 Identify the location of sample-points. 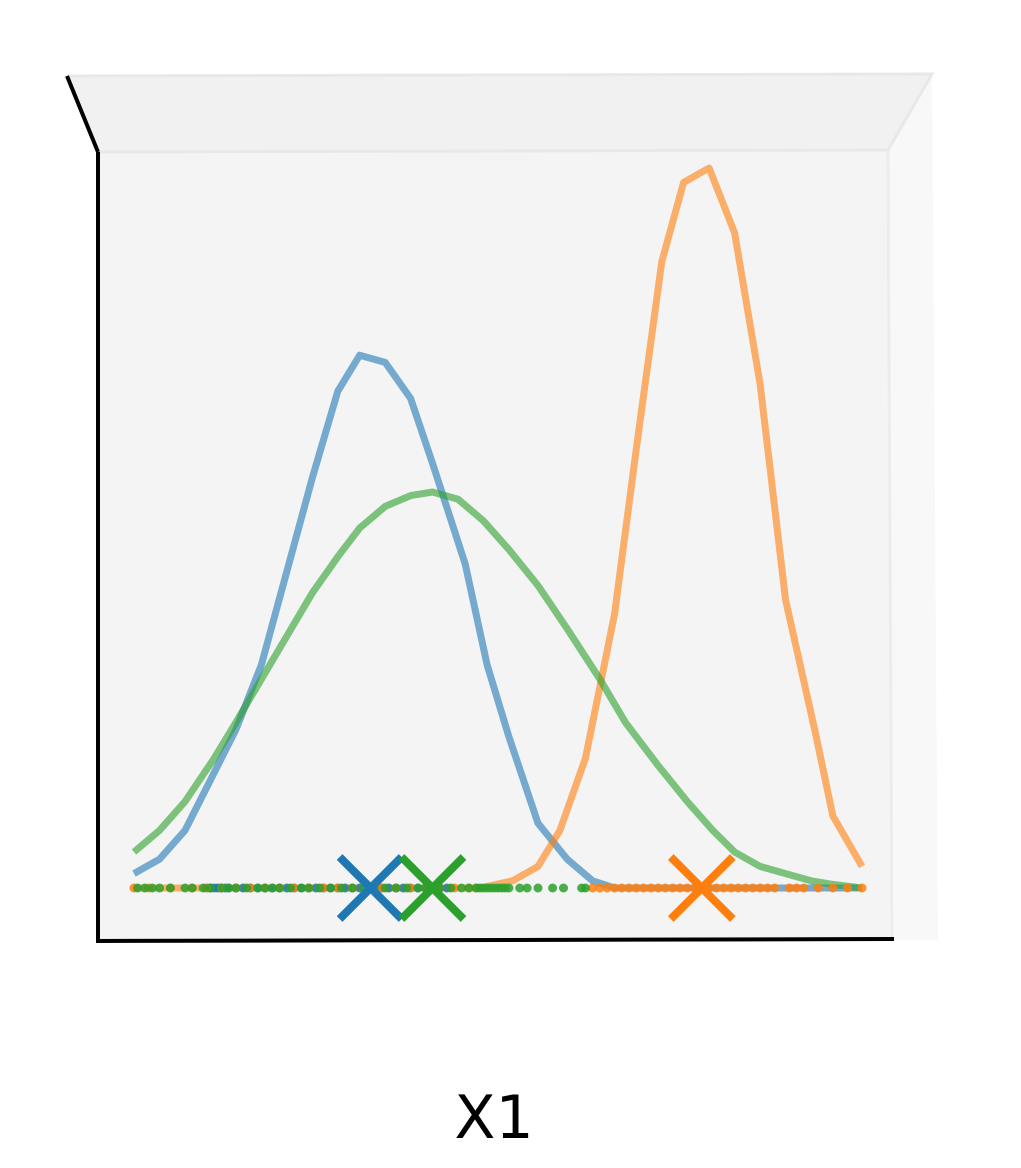
(498, 888).